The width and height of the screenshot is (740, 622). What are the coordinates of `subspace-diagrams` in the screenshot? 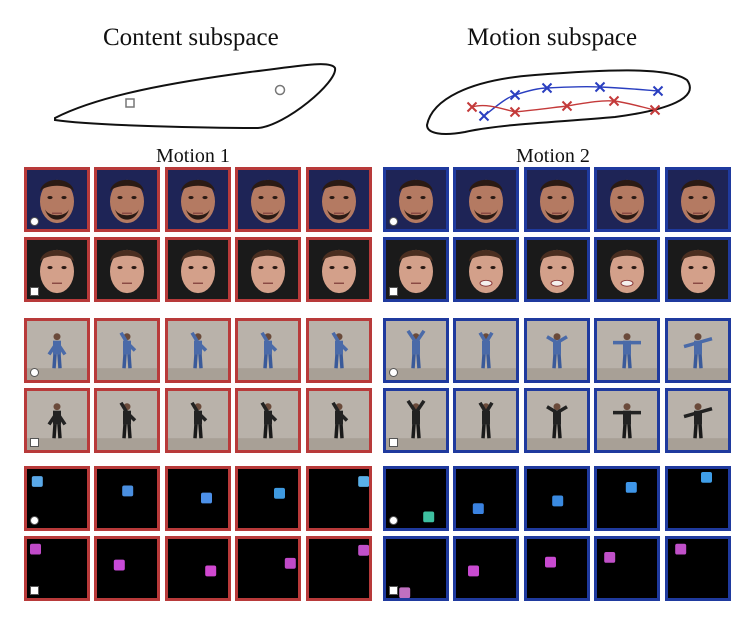 It's located at (372, 99).